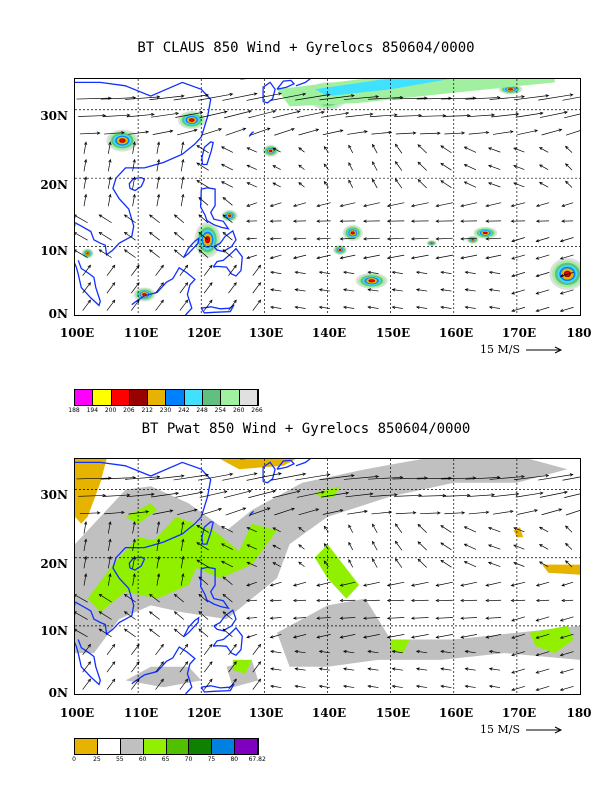 Image resolution: width=612 pixels, height=792 pixels. I want to click on top-colorbar-swatch, so click(157, 397).